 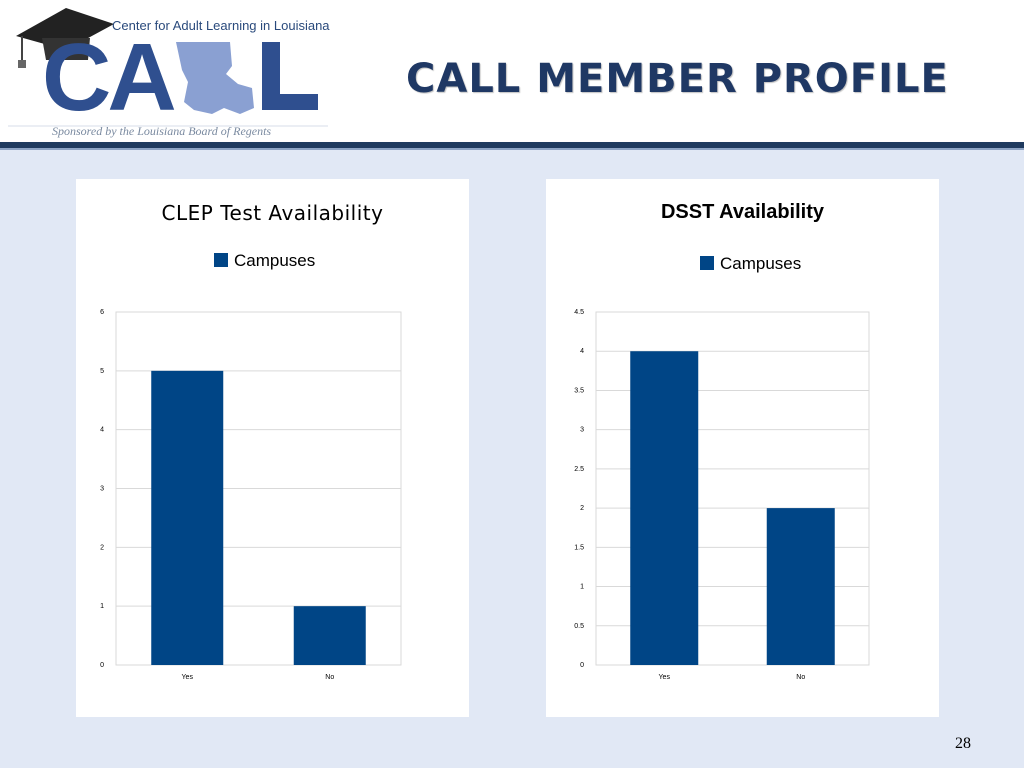 I want to click on logo-banner-text: Center for Adult Learning in Louisiana, so click(x=221, y=25).